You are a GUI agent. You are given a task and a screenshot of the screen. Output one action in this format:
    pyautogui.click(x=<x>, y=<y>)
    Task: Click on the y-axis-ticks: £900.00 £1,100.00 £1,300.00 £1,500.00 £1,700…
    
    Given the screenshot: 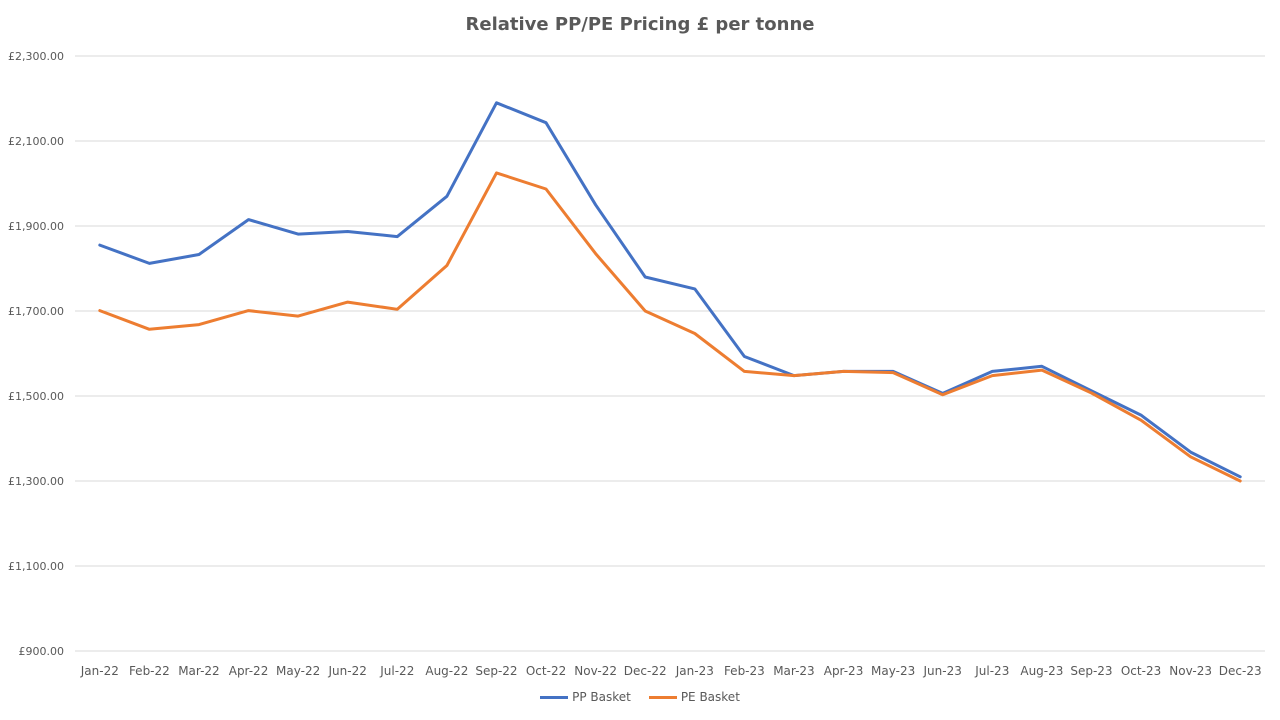 What is the action you would take?
    pyautogui.click(x=36, y=354)
    